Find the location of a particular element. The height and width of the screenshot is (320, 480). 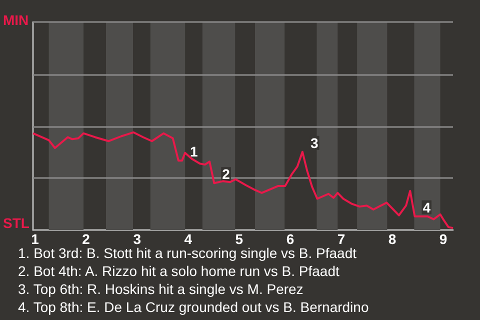

x-tick-label: 7 is located at coordinates (341, 239).